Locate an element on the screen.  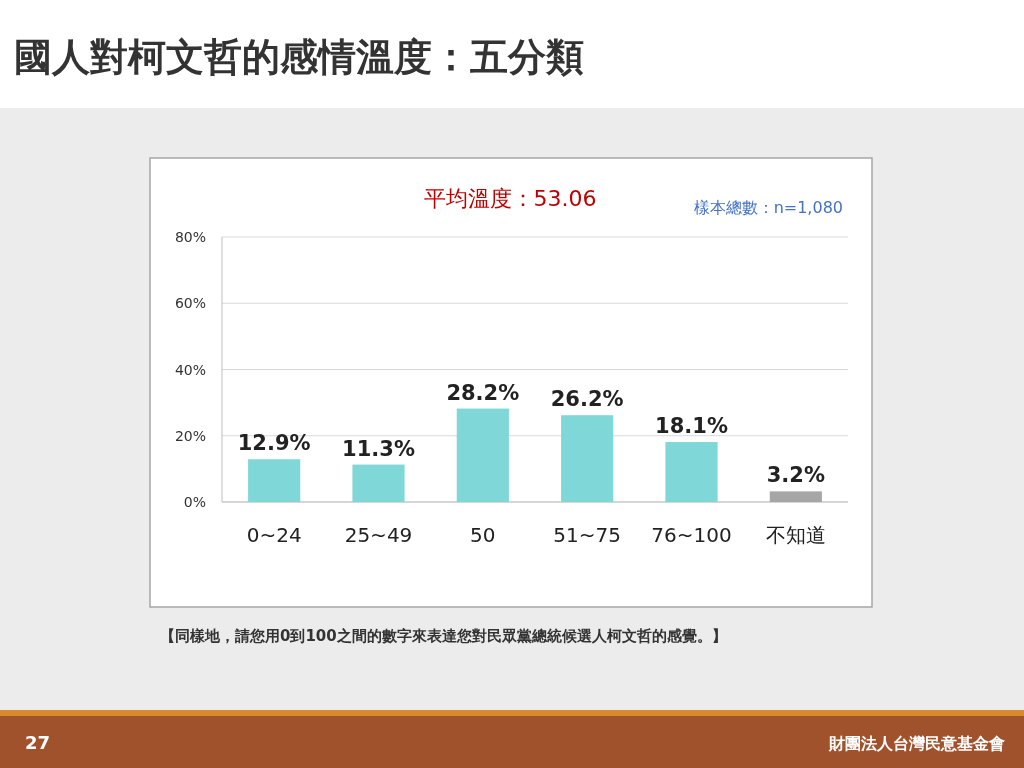
text: 27 is located at coordinates (38, 742).